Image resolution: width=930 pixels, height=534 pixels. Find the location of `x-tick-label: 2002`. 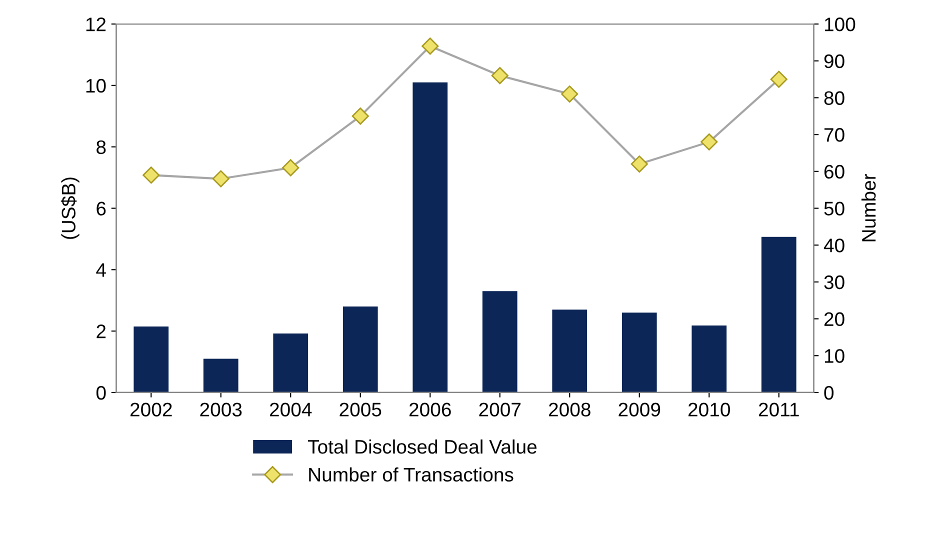

x-tick-label: 2002 is located at coordinates (151, 409).